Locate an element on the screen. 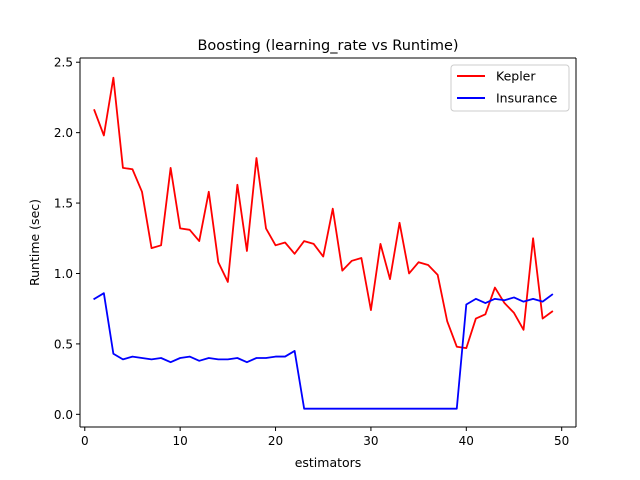 The width and height of the screenshot is (640, 480). y-tick-label: 0.5 is located at coordinates (63, 344).